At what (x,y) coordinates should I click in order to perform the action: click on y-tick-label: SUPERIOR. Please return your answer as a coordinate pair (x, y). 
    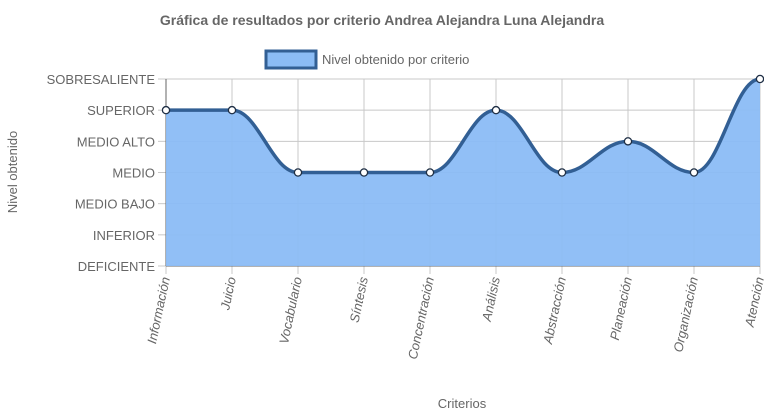
    Looking at the image, I should click on (121, 110).